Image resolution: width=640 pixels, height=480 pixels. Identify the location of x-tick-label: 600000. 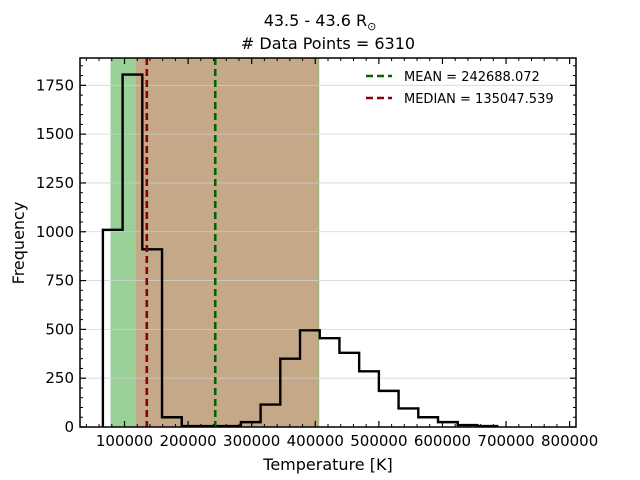
(442, 441).